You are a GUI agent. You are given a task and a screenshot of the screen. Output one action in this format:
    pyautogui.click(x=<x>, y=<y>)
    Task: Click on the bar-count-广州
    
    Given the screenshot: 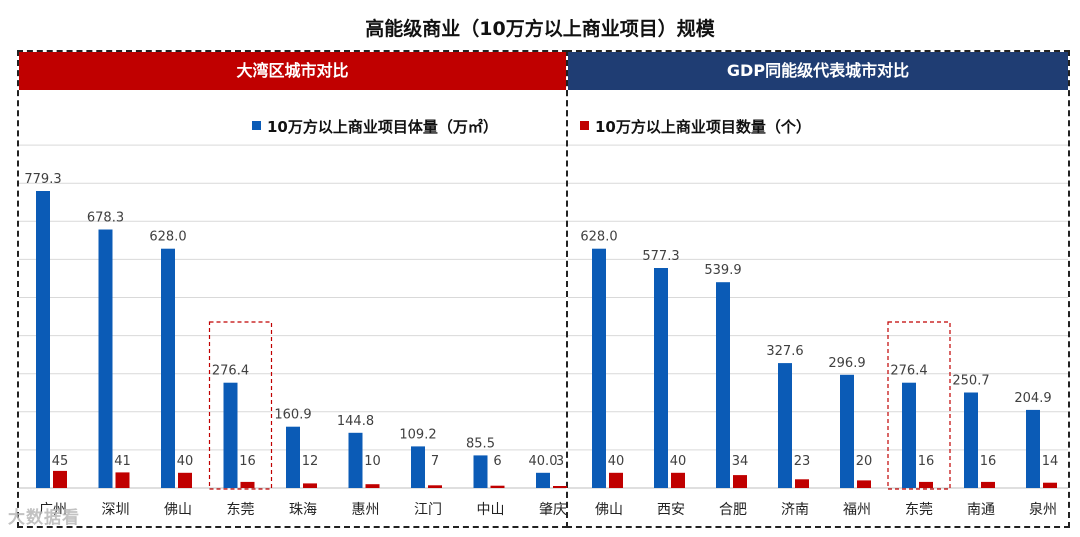 What is the action you would take?
    pyautogui.click(x=60, y=479)
    